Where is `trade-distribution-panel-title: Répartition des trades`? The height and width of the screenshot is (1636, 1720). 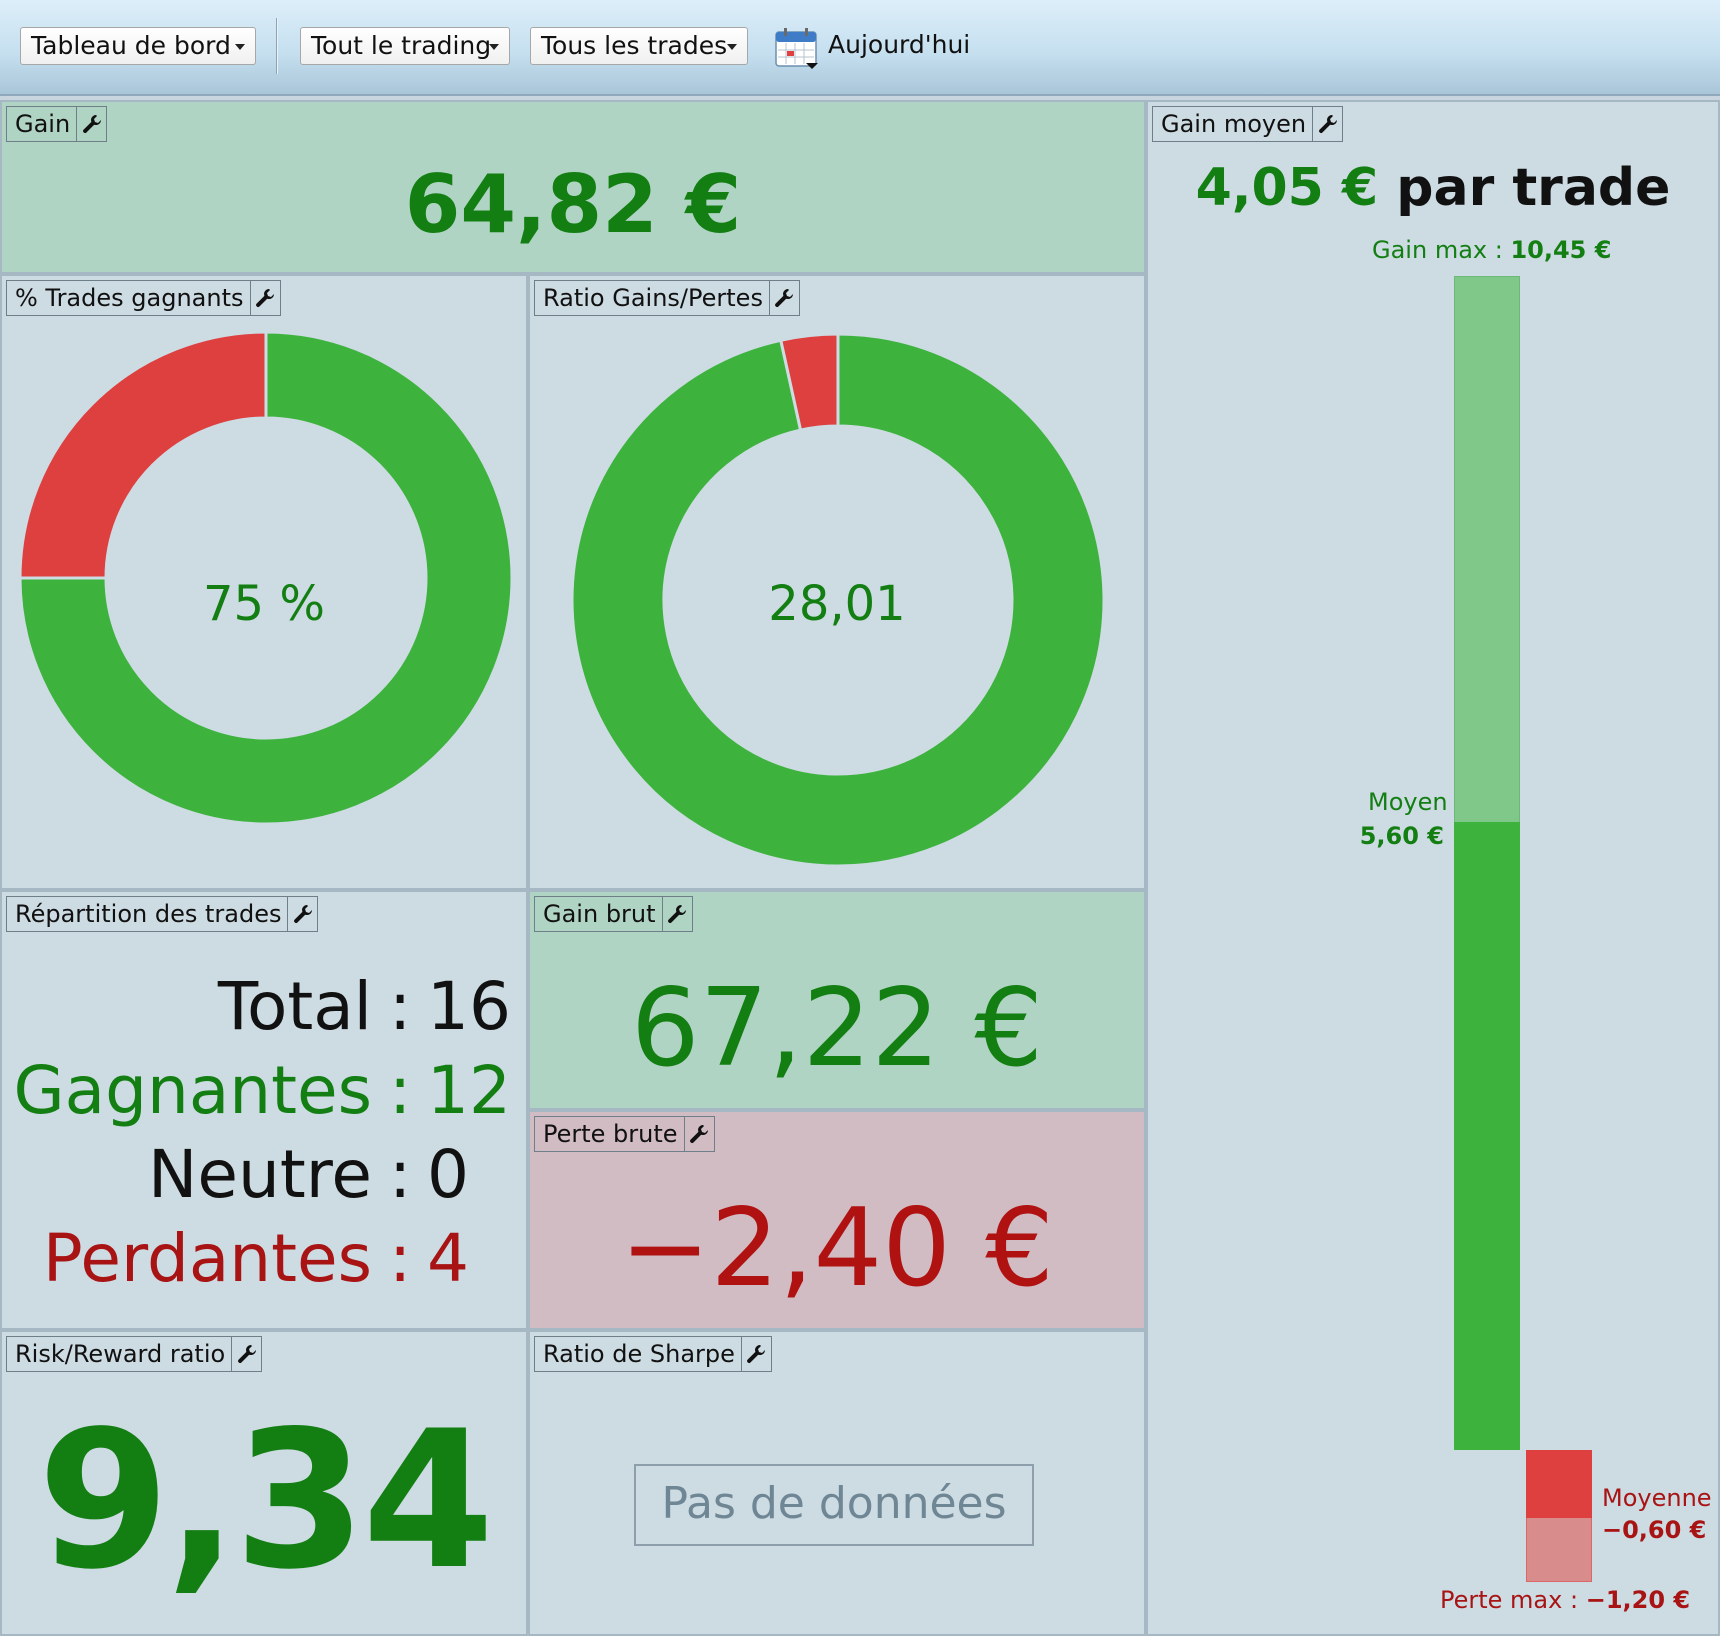 trade-distribution-panel-title: Répartition des trades is located at coordinates (162, 914).